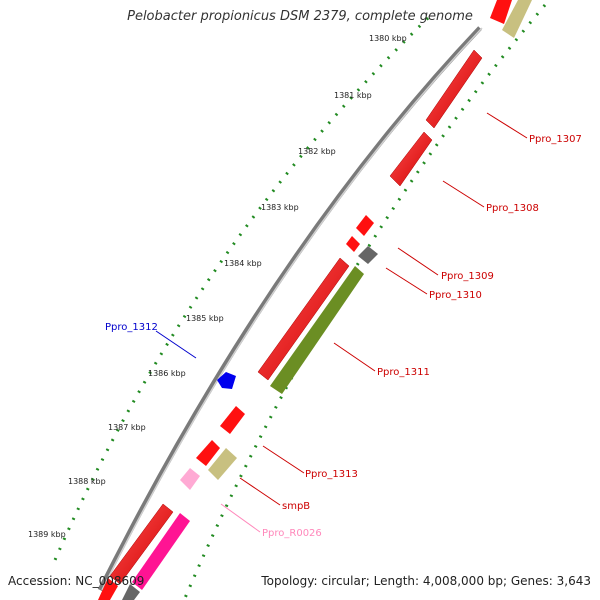  I want to click on gene-lower-red, so click(141, 544).